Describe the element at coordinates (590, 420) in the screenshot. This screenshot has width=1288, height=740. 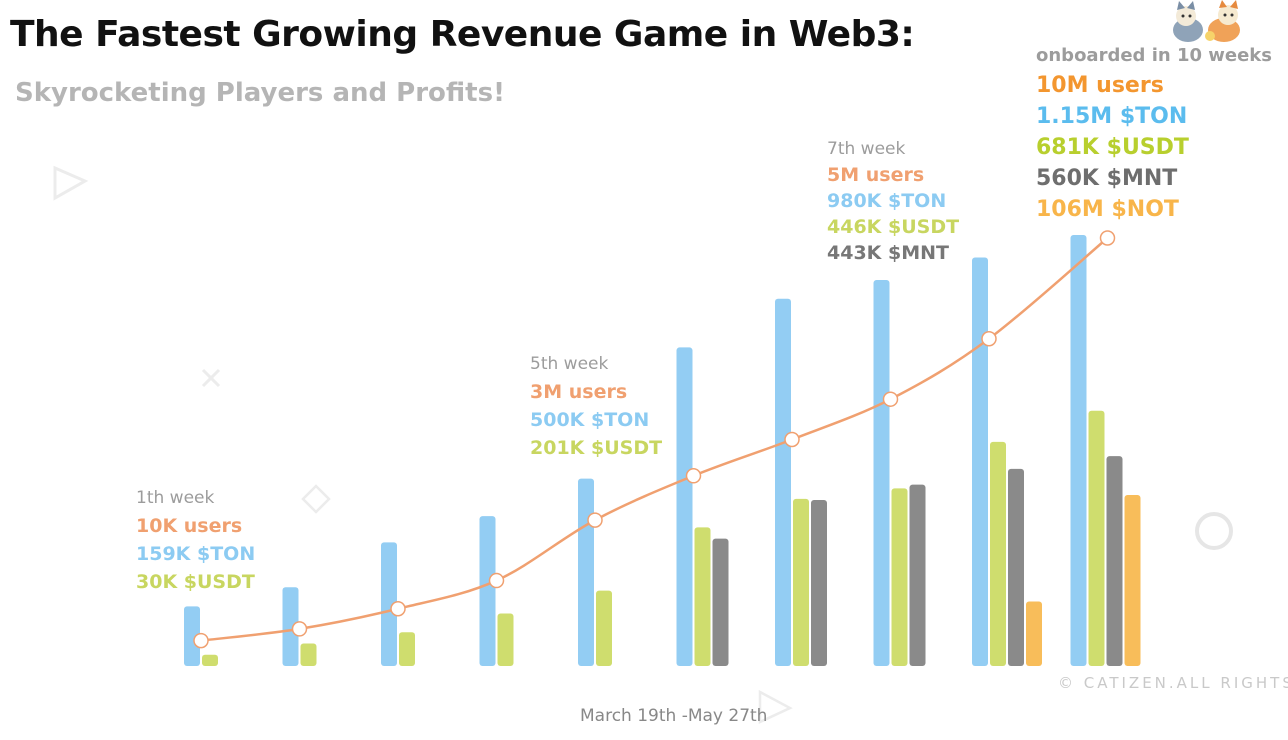
I see `annotation-ton: 500K $TON` at that location.